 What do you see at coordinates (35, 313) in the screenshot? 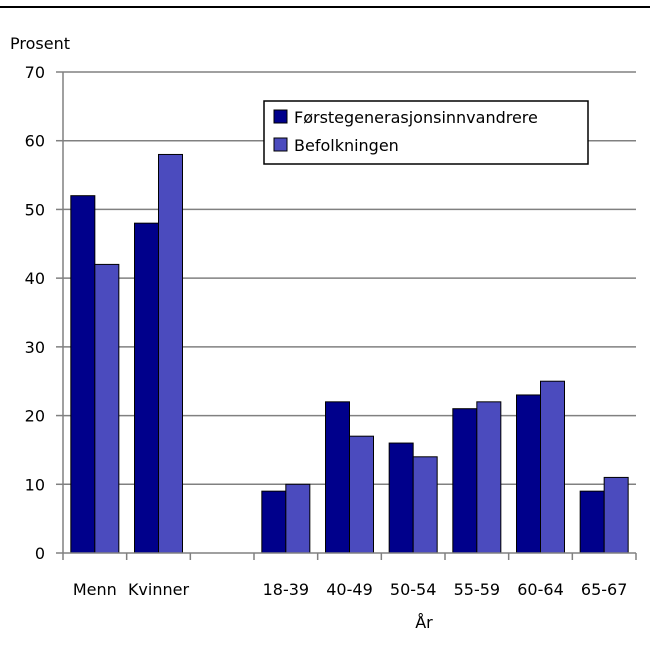
I see `y-tick-labels: 0 10 20 30 40 50 60 70` at bounding box center [35, 313].